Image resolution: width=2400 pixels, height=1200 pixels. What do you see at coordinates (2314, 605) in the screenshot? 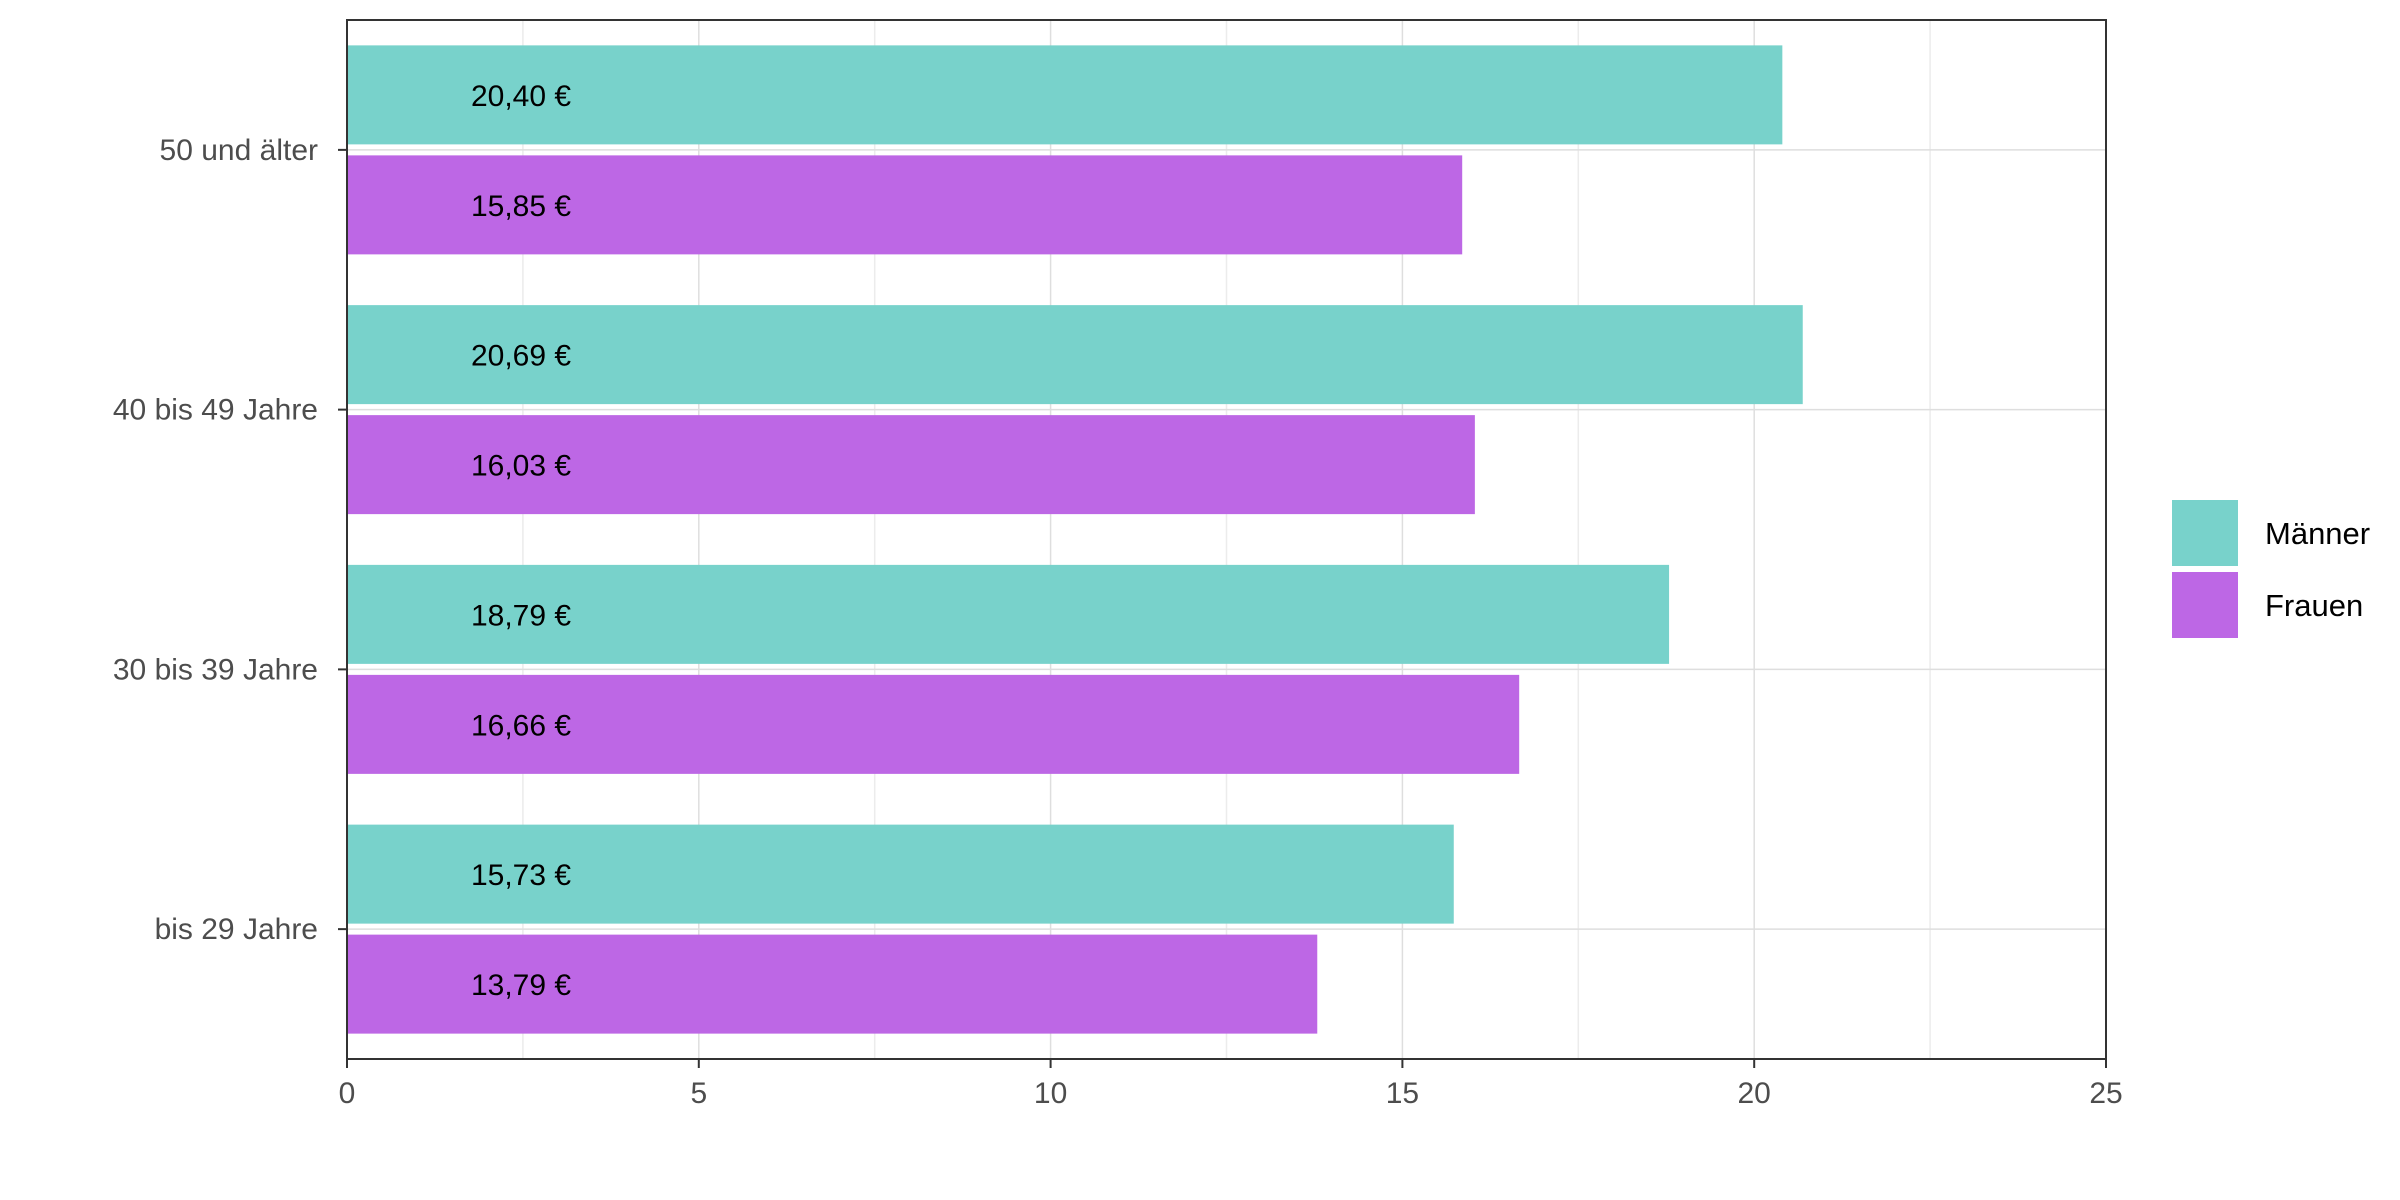
I see `legend-label: Frauen` at bounding box center [2314, 605].